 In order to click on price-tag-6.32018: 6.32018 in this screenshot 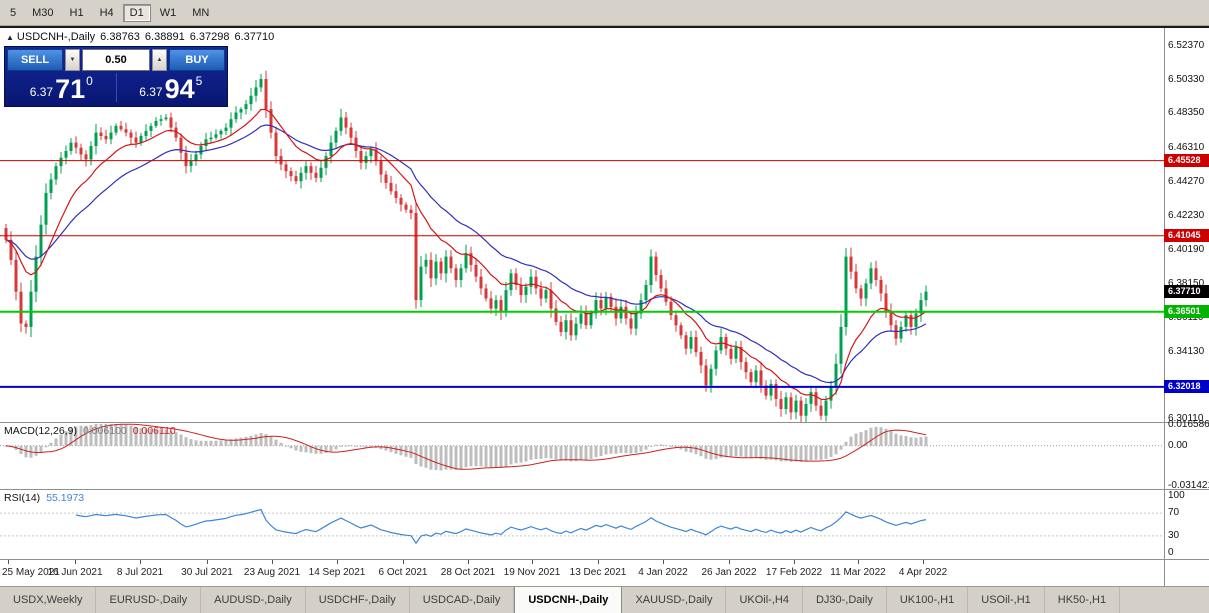, I will do `click(1186, 386)`.